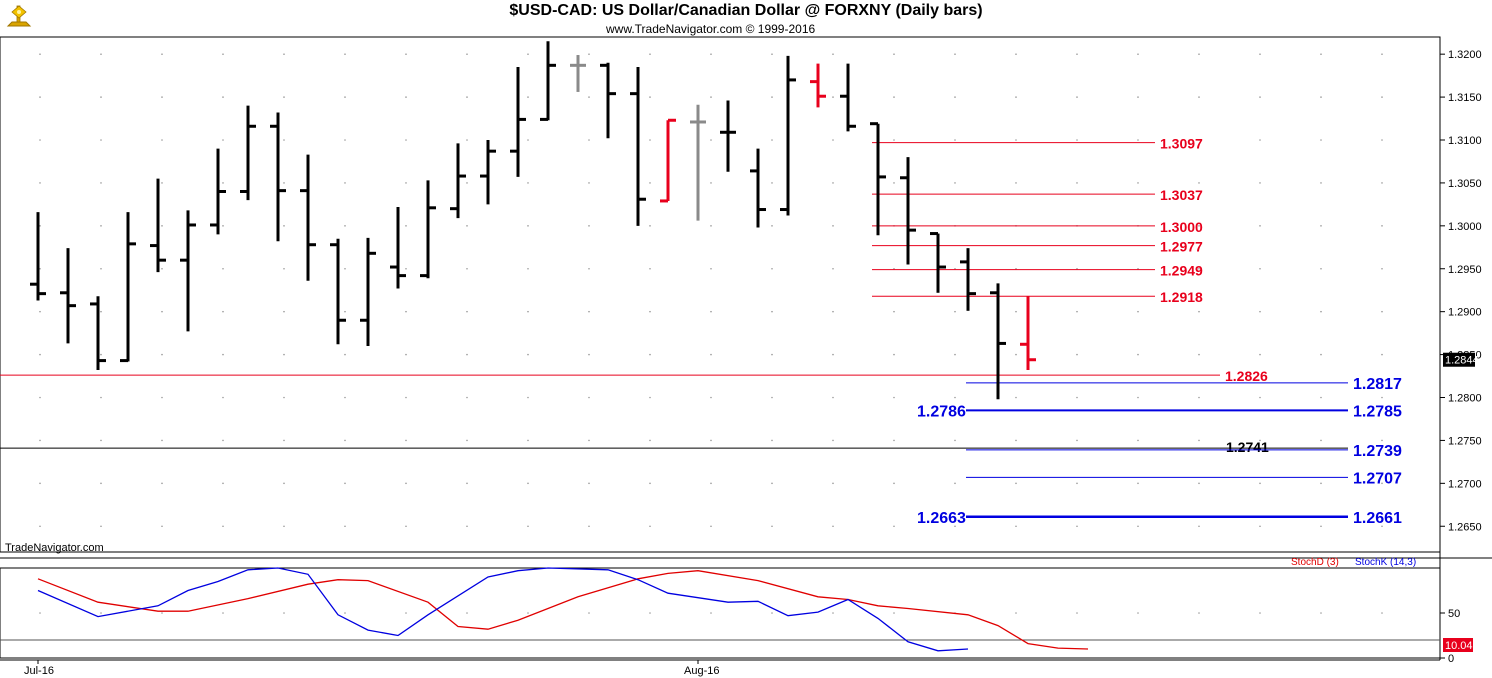 Image resolution: width=1492 pixels, height=678 pixels. I want to click on y-tick-label: 1.2950, so click(1465, 270).